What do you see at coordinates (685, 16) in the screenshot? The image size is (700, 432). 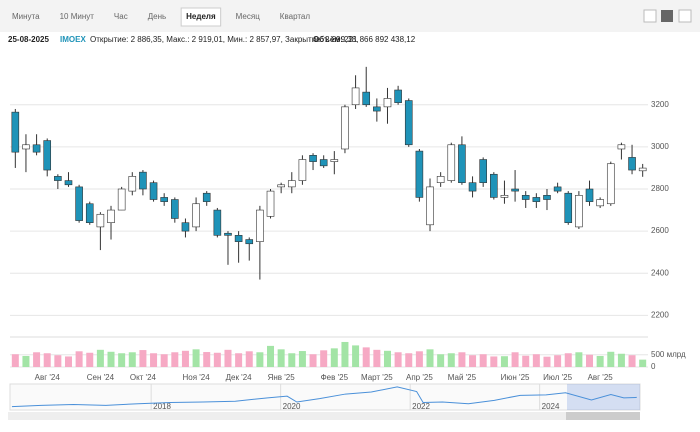 I see `icon-bar` at bounding box center [685, 16].